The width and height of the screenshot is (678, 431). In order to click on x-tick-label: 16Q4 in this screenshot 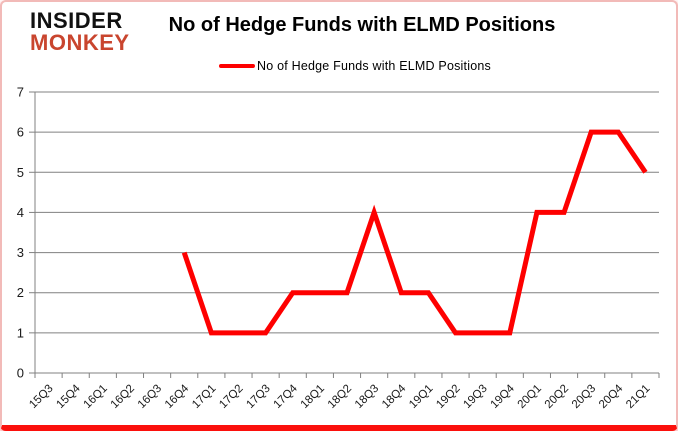, I will do `click(177, 396)`.